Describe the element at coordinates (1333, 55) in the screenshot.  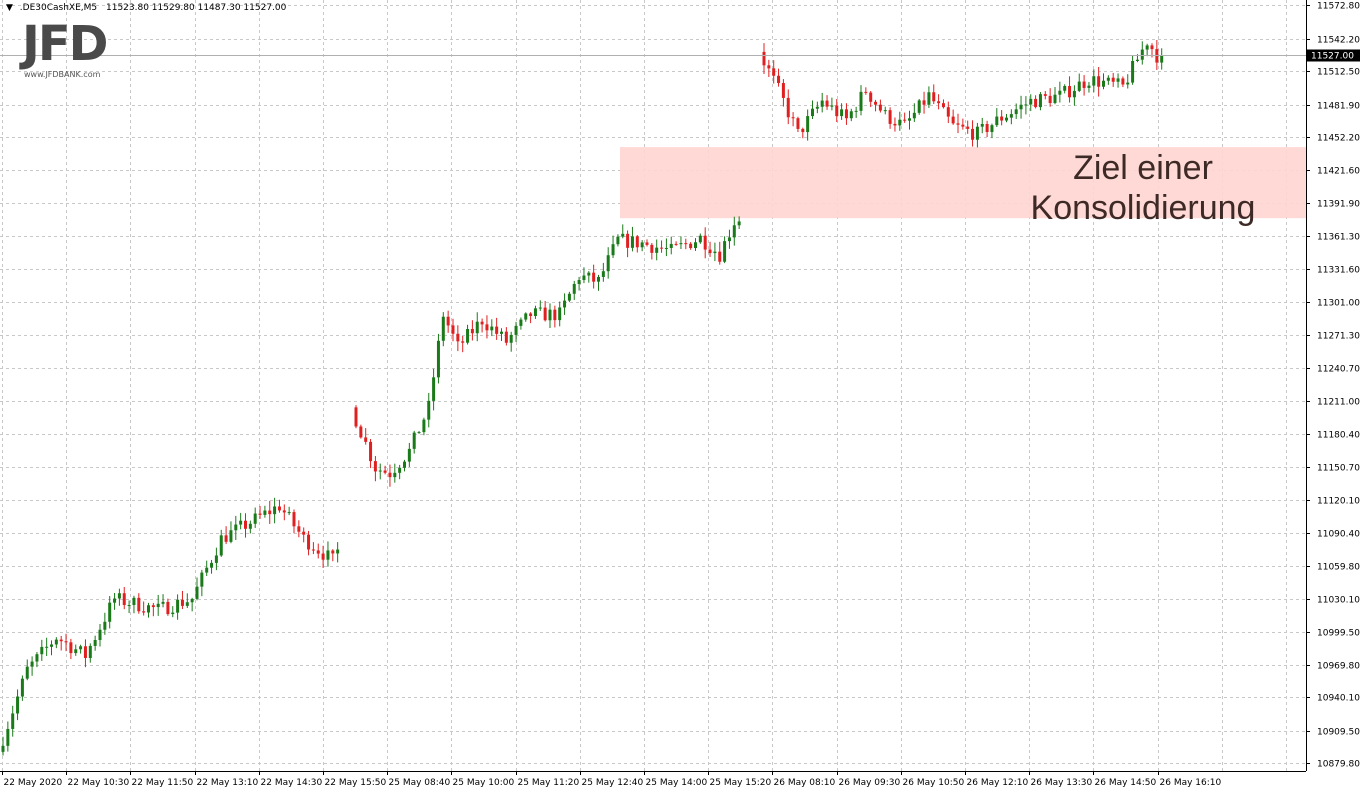
I see `current-price-tag` at that location.